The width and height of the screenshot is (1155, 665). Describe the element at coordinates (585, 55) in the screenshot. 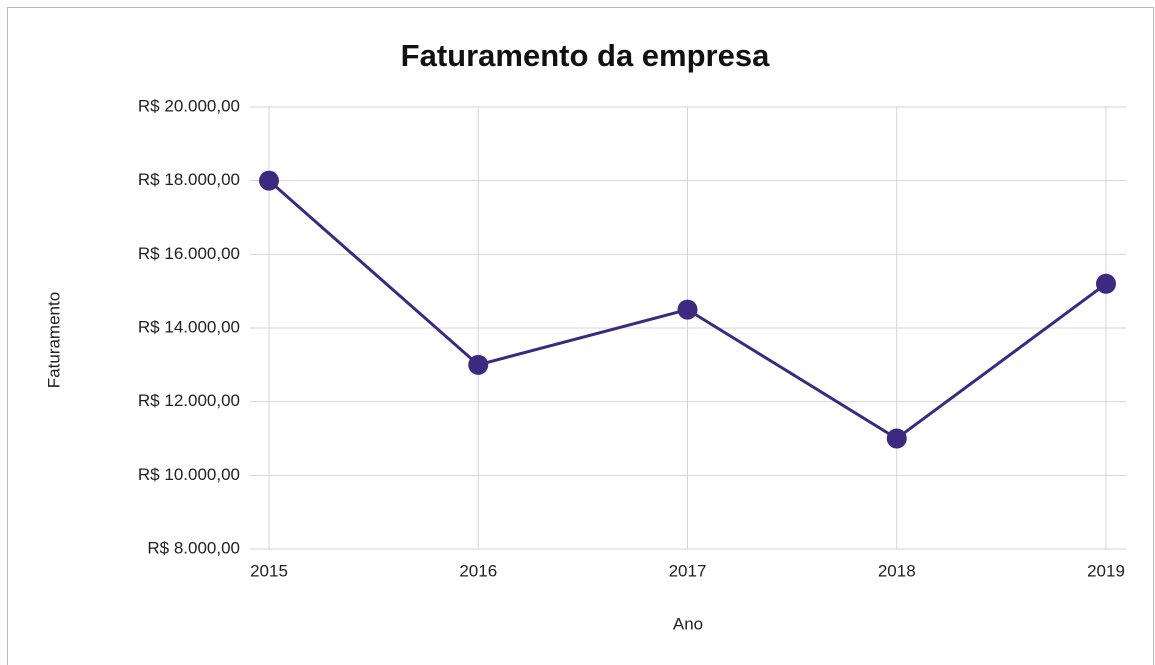

I see `chart-title: Faturamento da empresa` at that location.